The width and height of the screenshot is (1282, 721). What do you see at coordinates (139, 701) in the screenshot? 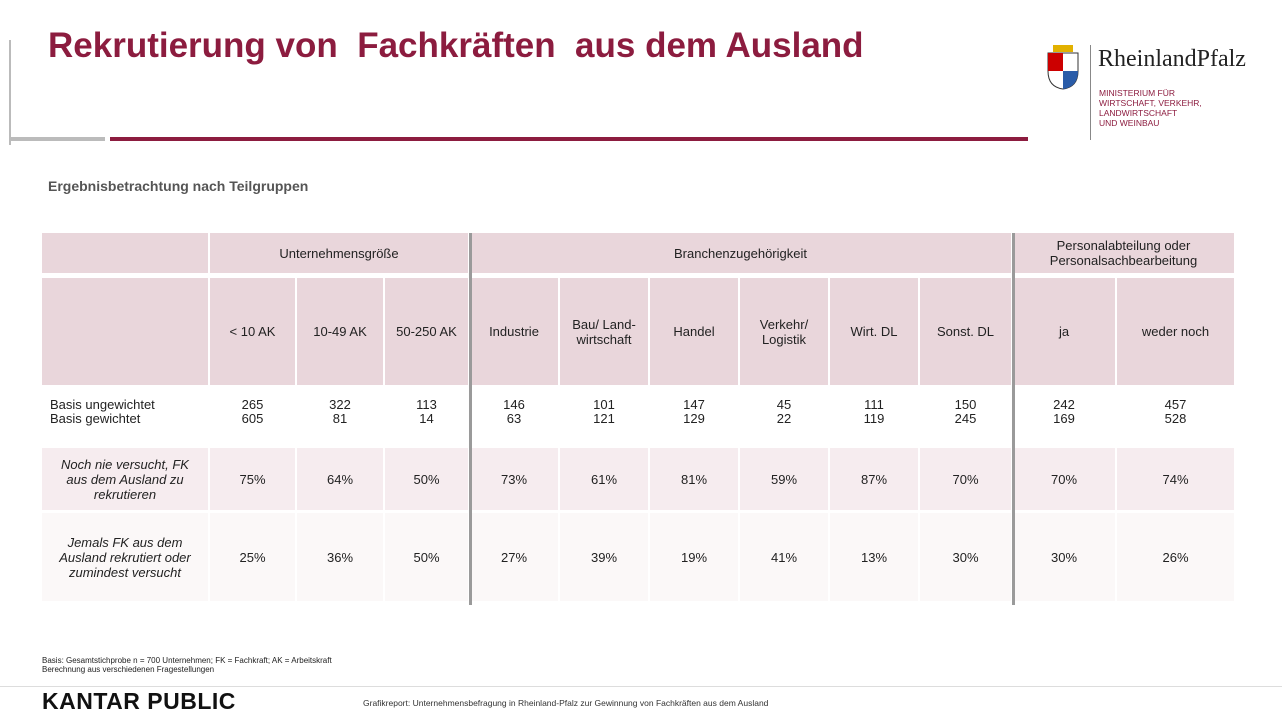
I see `brand: KANTAR PUBLIC` at bounding box center [139, 701].